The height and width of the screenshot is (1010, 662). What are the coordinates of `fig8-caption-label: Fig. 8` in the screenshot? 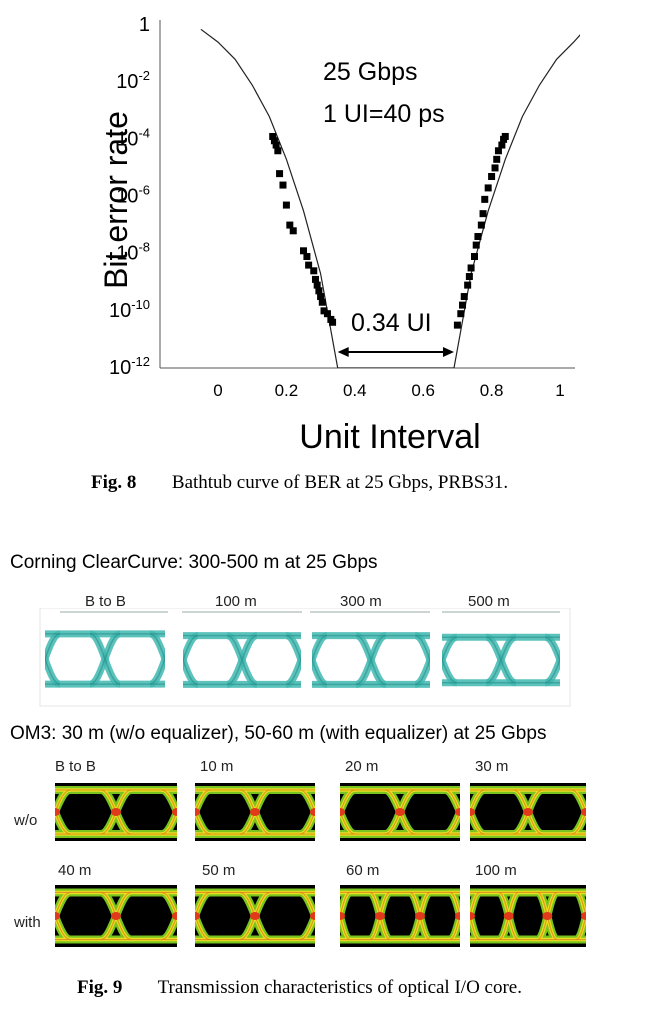 It's located at (114, 482).